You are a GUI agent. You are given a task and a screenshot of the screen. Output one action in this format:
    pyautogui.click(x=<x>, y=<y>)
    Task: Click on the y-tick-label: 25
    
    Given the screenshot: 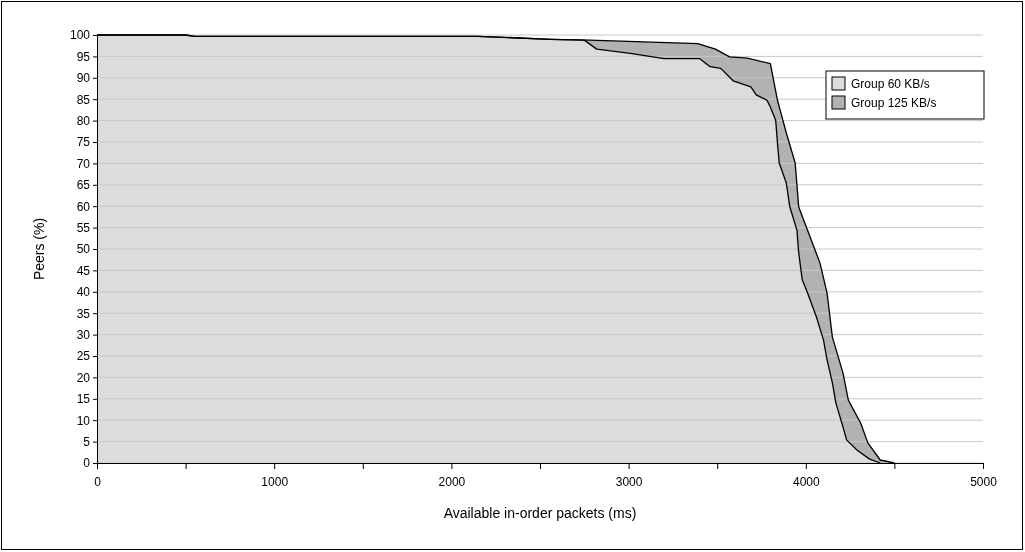 What is the action you would take?
    pyautogui.click(x=83, y=356)
    